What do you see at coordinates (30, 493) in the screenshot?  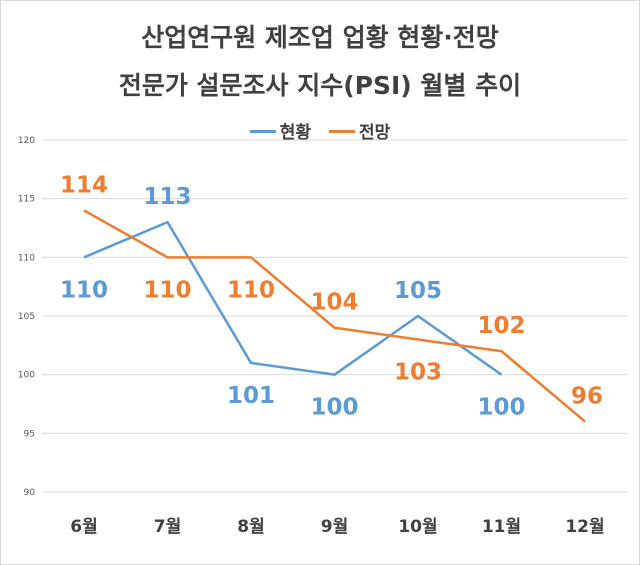 I see `y-tick-label: 90` at bounding box center [30, 493].